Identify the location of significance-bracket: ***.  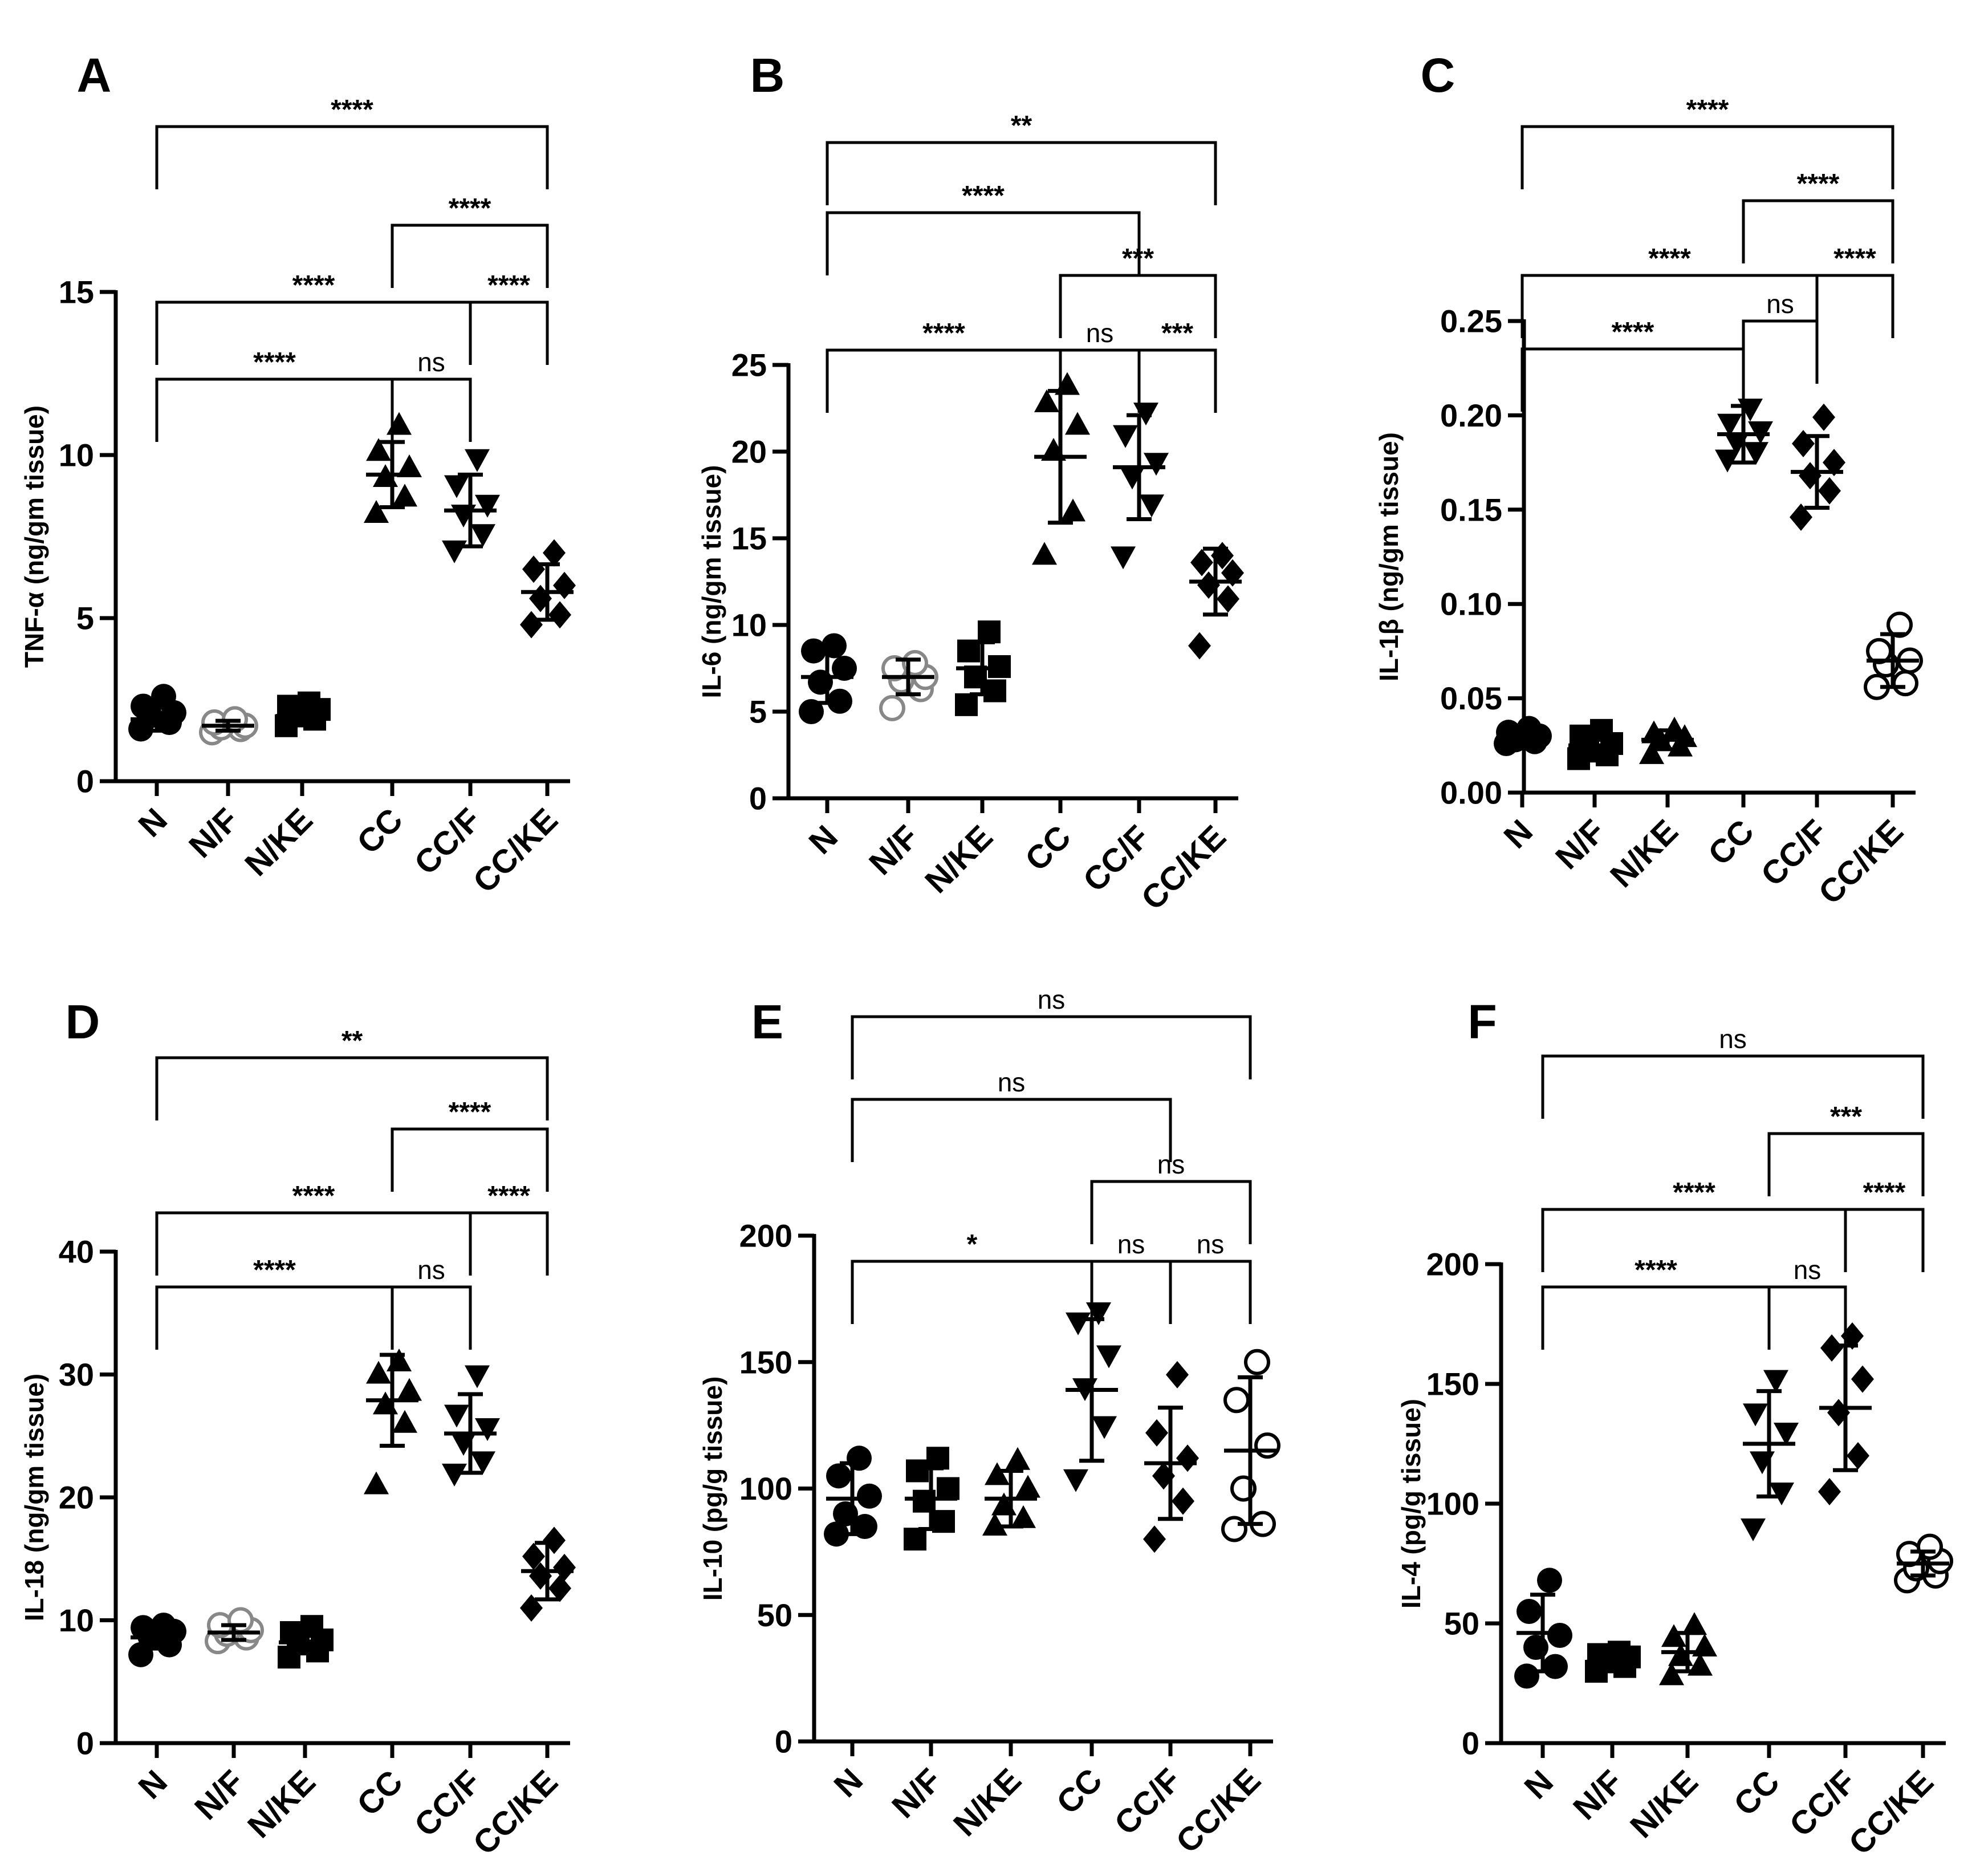
(1177, 366).